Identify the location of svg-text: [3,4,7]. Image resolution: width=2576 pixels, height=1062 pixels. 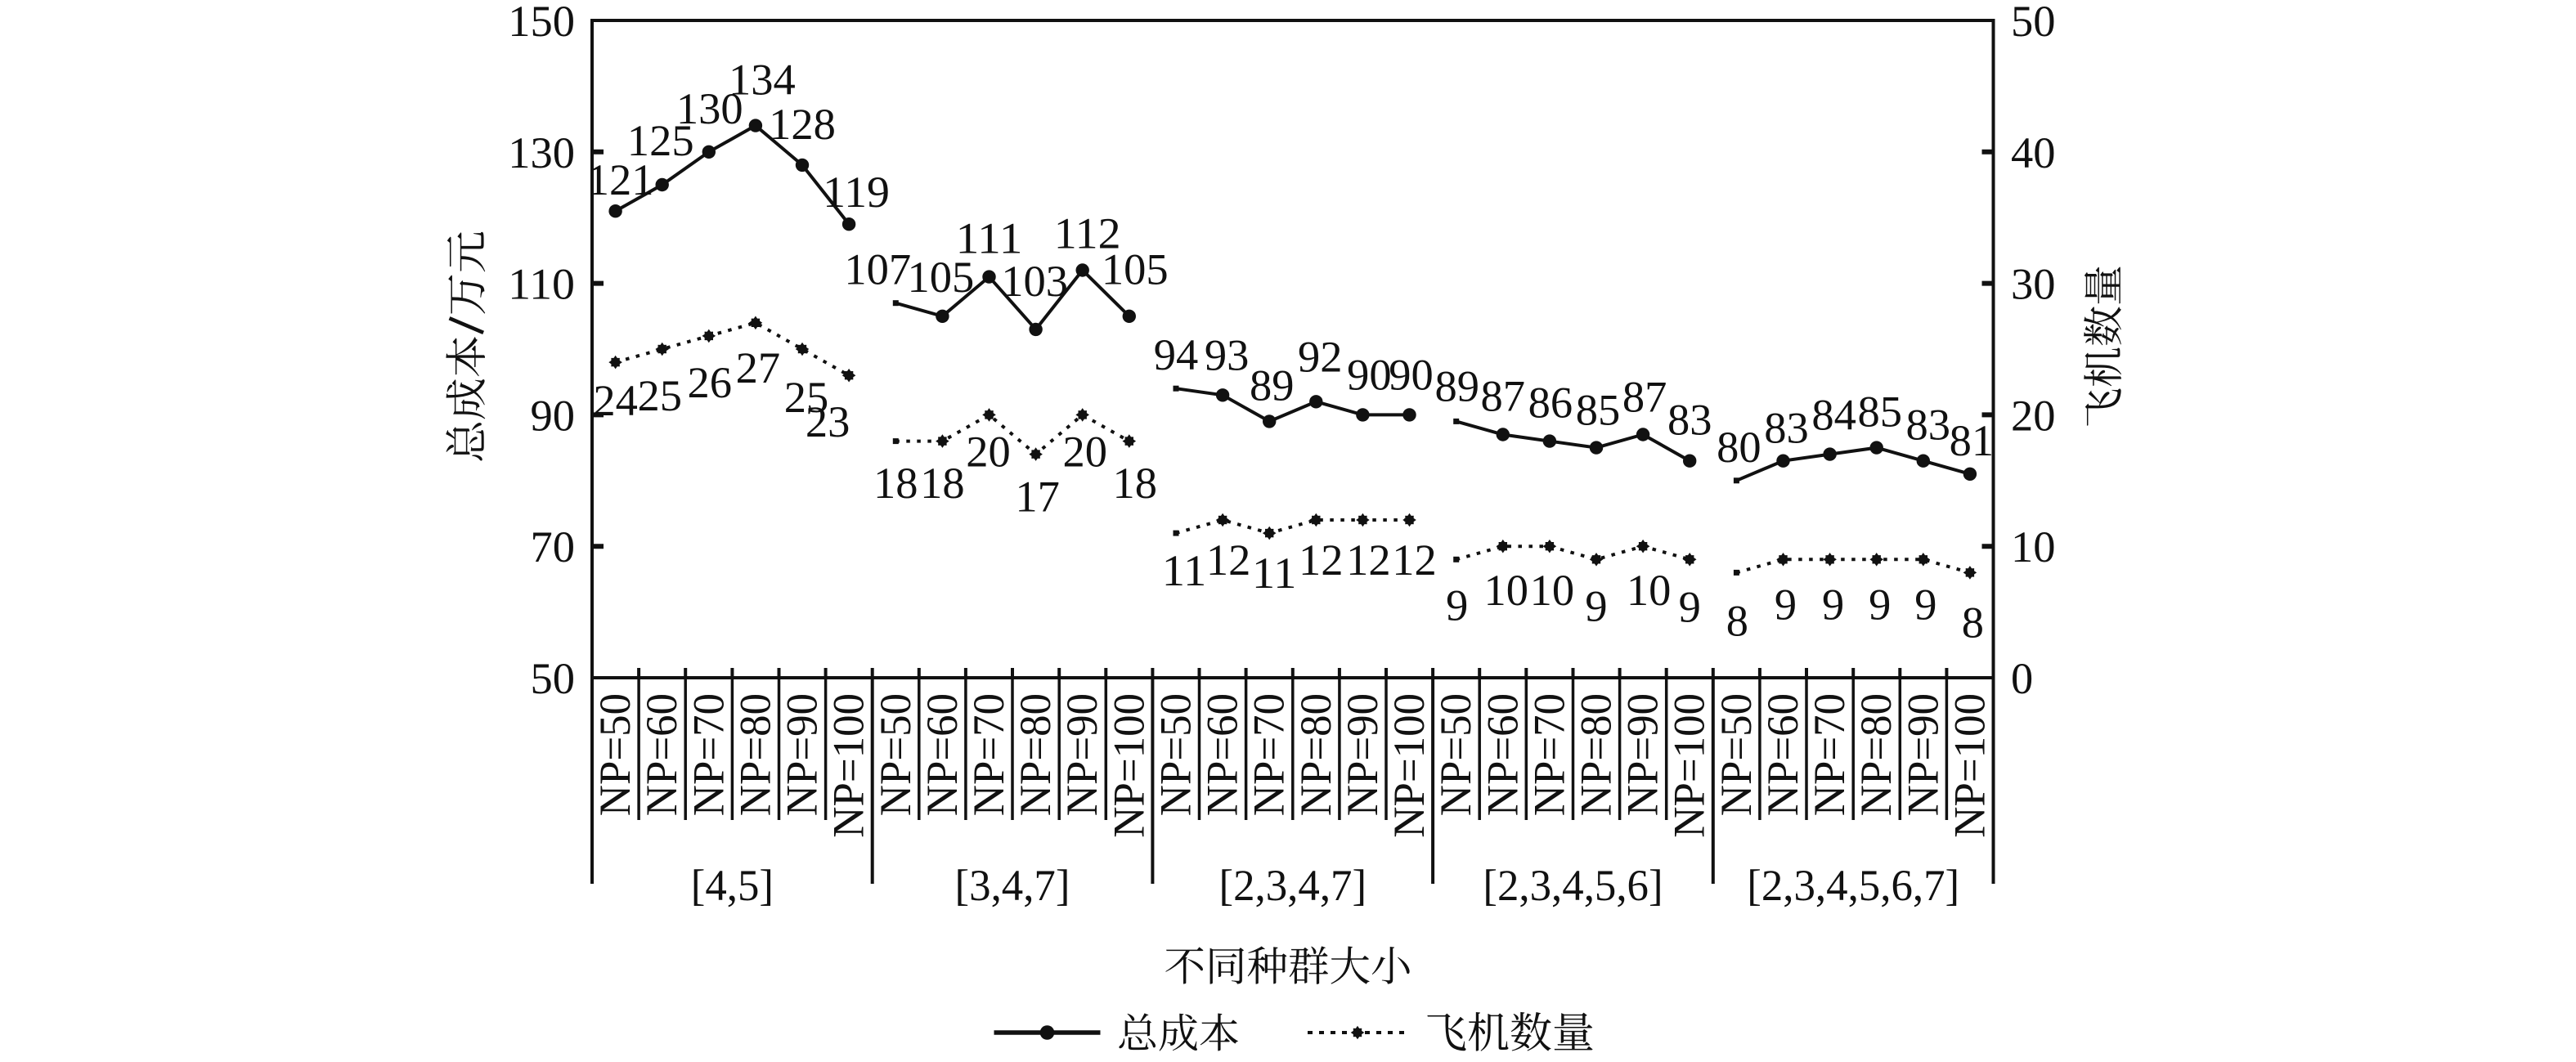
(1012, 885).